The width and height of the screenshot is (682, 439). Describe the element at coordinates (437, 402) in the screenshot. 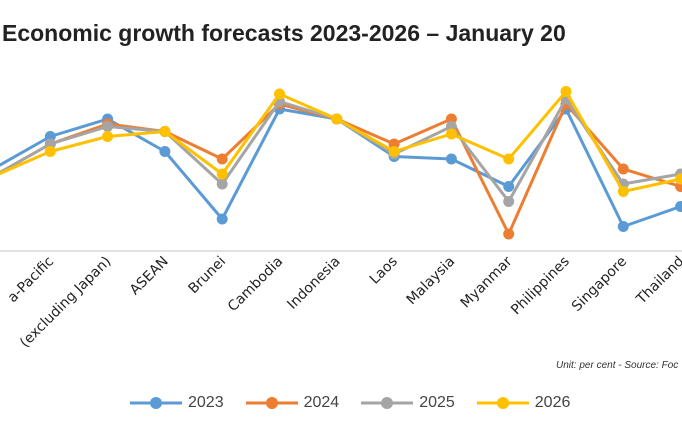

I see `legend-label: 2025` at that location.